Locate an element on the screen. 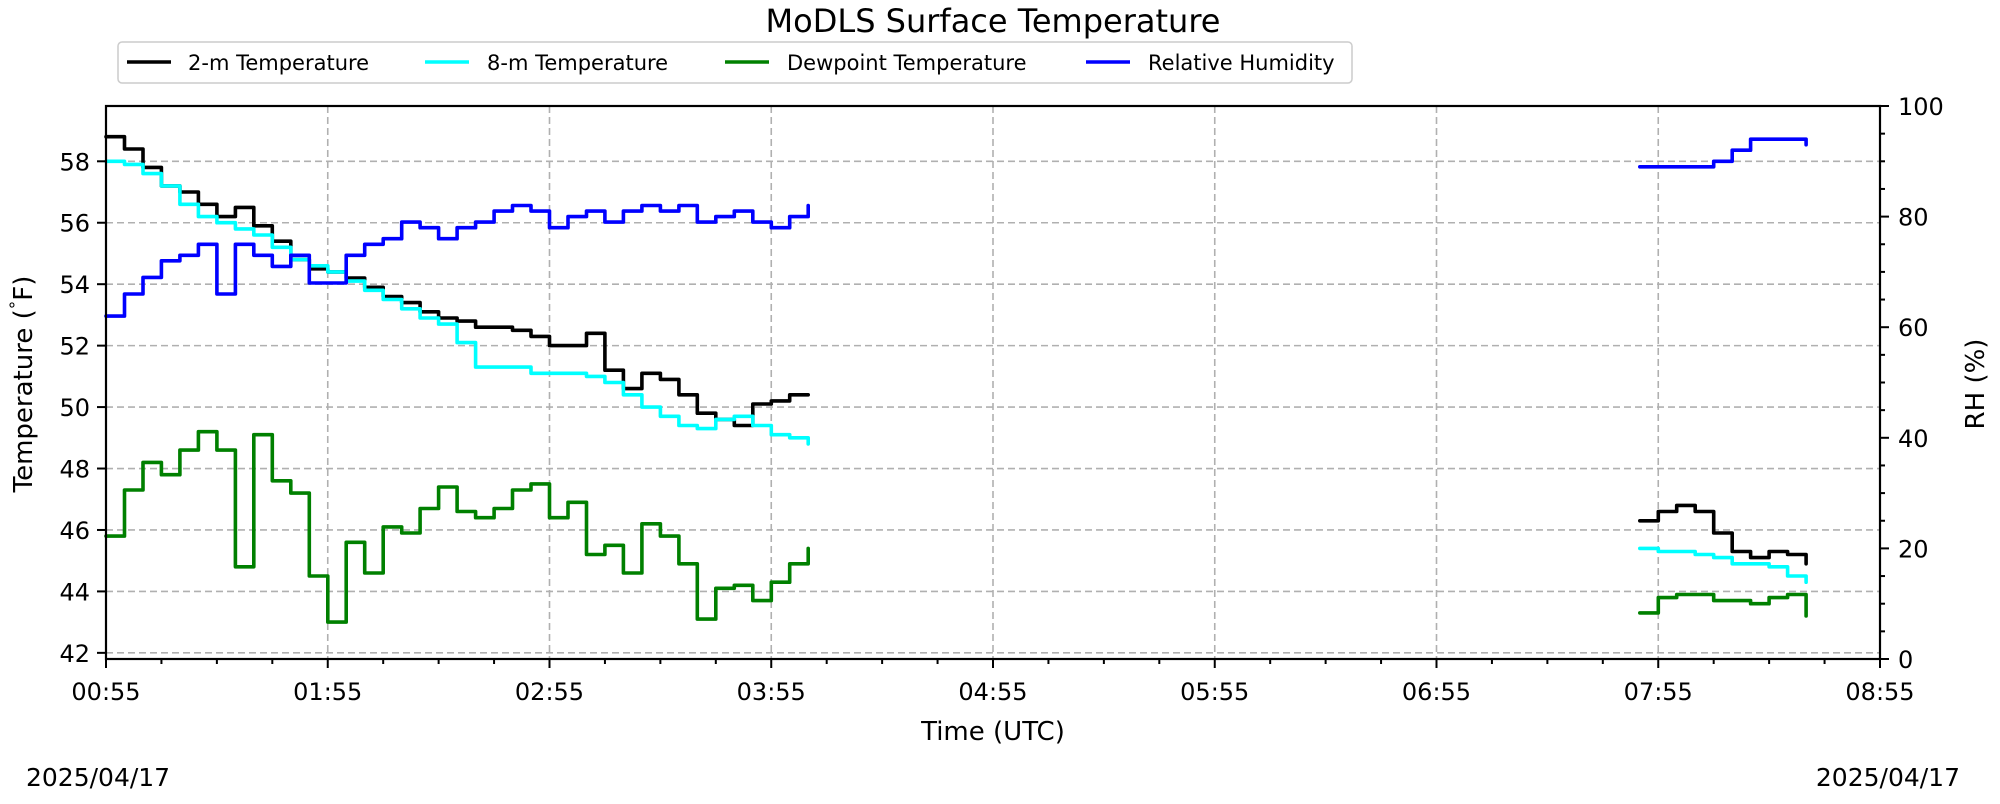 The width and height of the screenshot is (2000, 804). x-tick-label: 02:55 is located at coordinates (549, 692).